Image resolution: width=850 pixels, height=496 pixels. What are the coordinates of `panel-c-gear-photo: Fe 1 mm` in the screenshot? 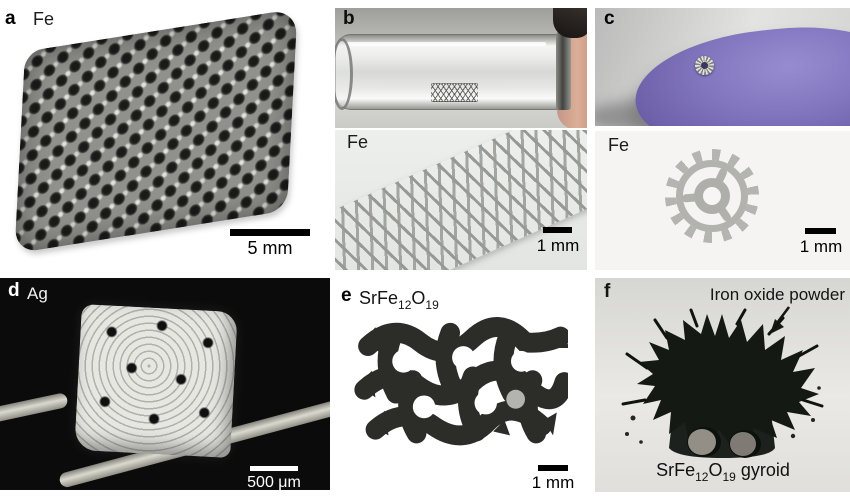 It's located at (722, 200).